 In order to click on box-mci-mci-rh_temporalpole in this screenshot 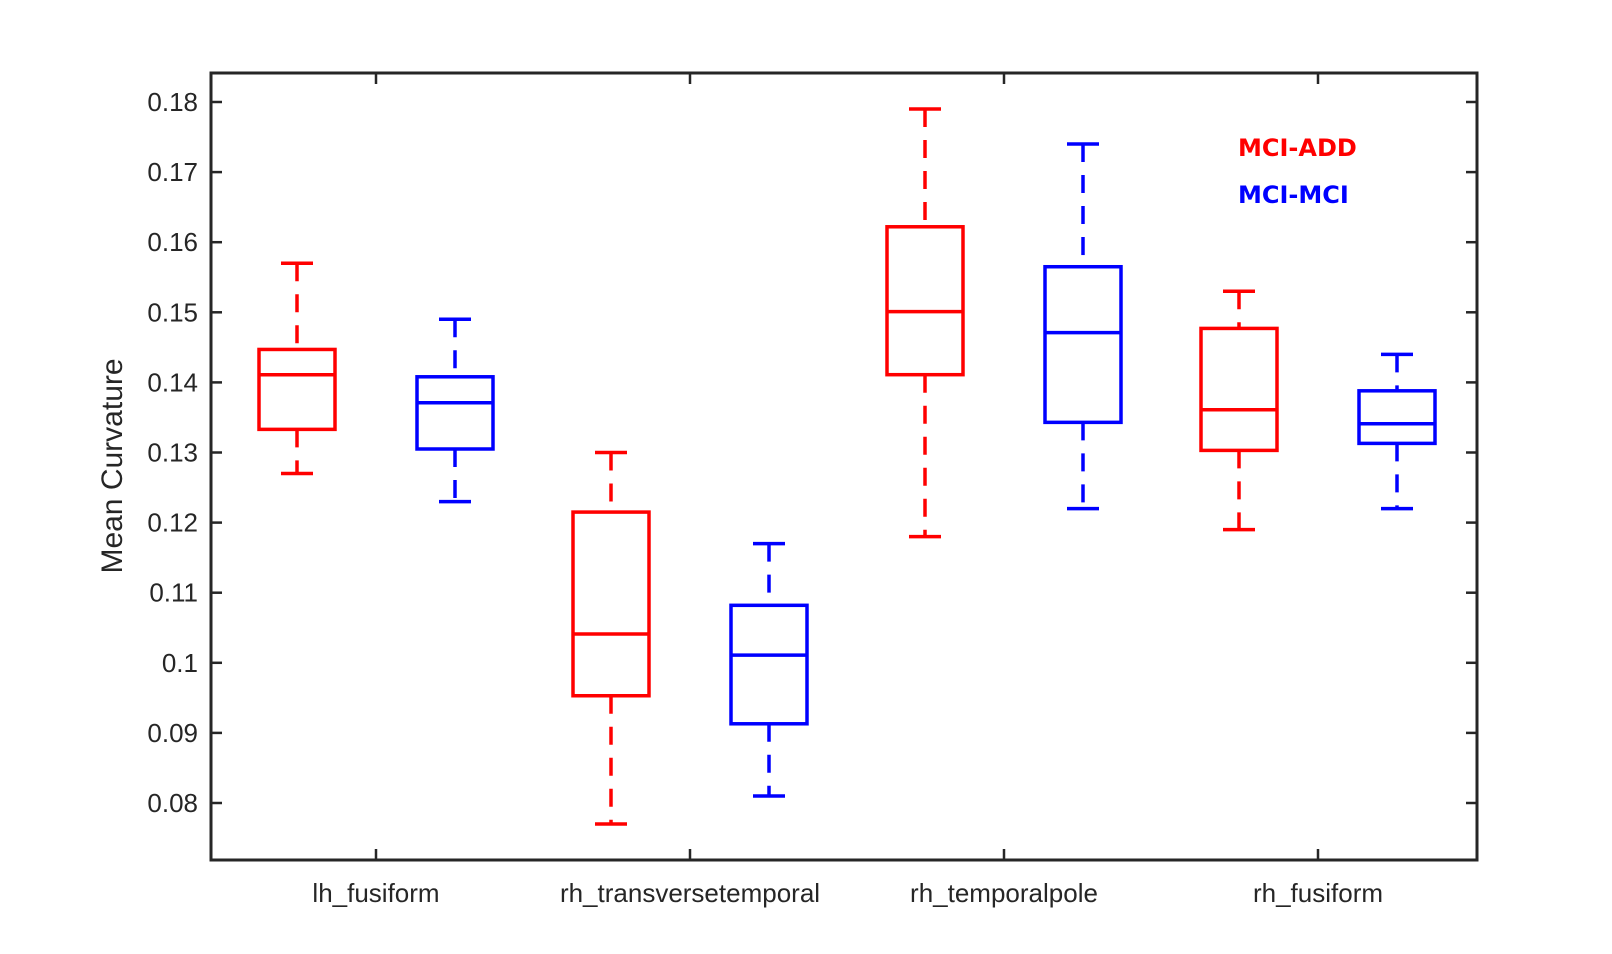, I will do `click(1083, 326)`.